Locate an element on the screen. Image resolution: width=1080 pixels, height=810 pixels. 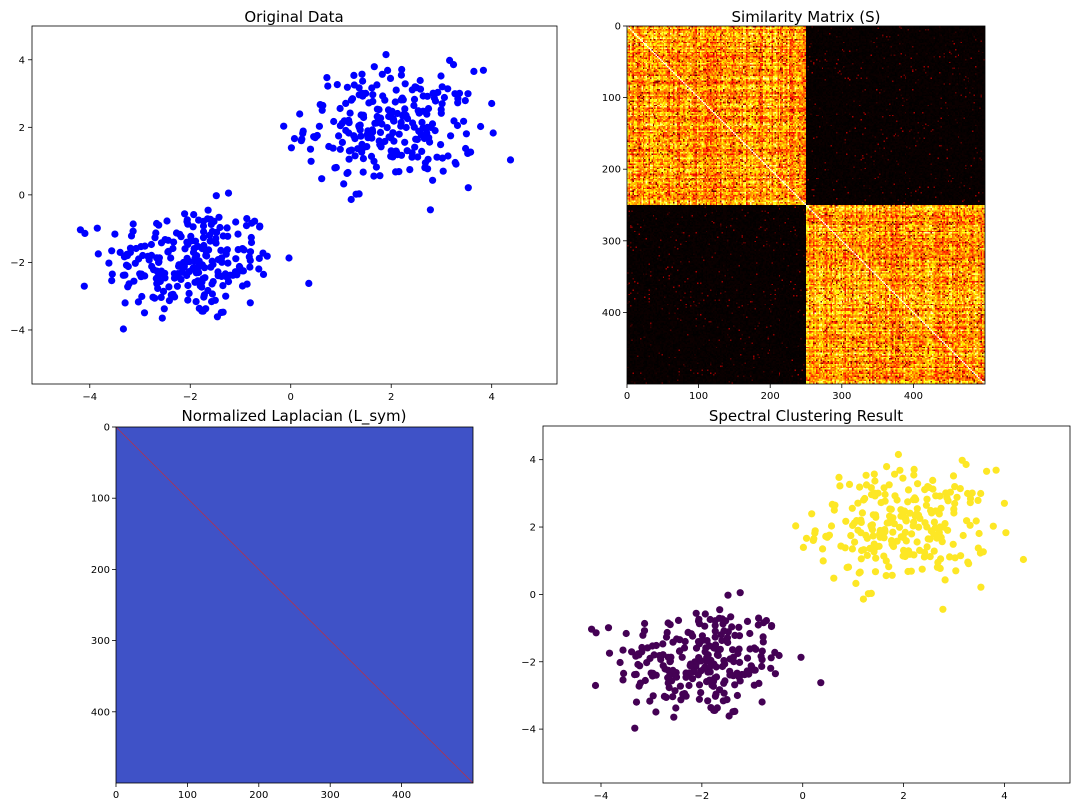
similarity-matrix-ytick-label: 200 is located at coordinates (611, 170).